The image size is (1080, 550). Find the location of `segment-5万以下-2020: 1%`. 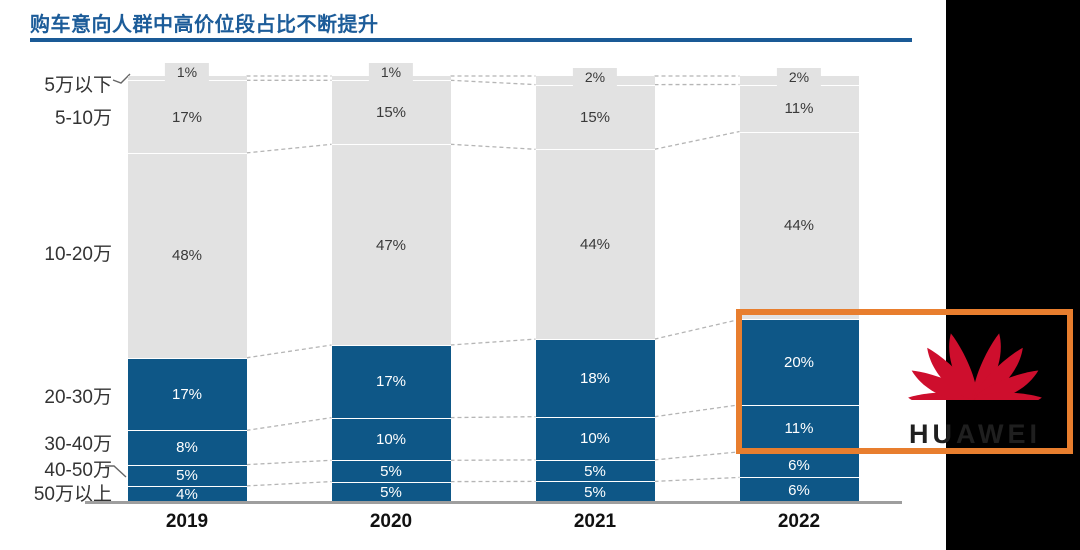

segment-5万以下-2020: 1% is located at coordinates (391, 73).